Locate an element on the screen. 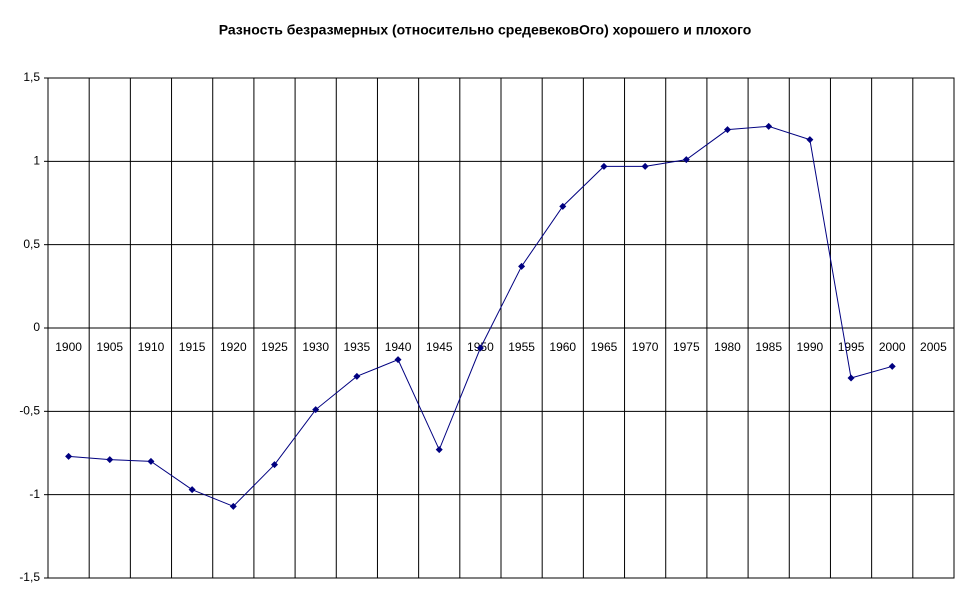  y-tick-label: -0,5 is located at coordinates (29, 411).